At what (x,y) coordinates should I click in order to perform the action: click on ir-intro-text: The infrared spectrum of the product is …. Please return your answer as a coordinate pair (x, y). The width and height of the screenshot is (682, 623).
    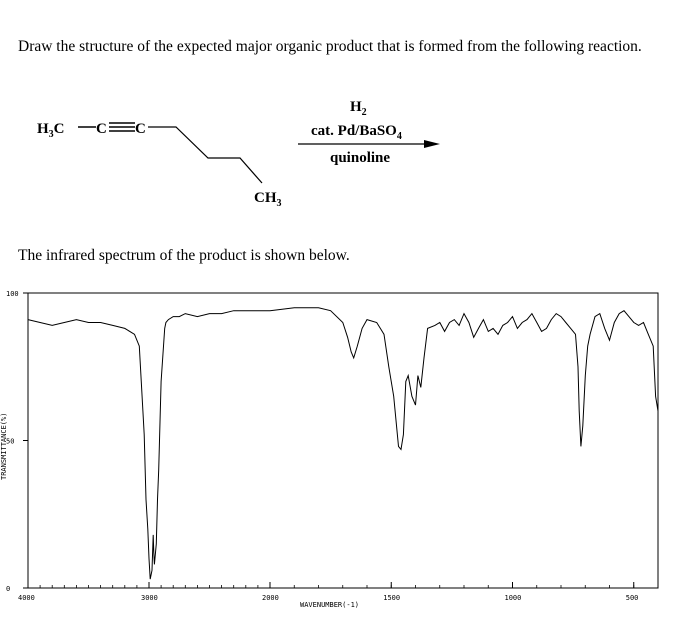
    Looking at the image, I should click on (184, 255).